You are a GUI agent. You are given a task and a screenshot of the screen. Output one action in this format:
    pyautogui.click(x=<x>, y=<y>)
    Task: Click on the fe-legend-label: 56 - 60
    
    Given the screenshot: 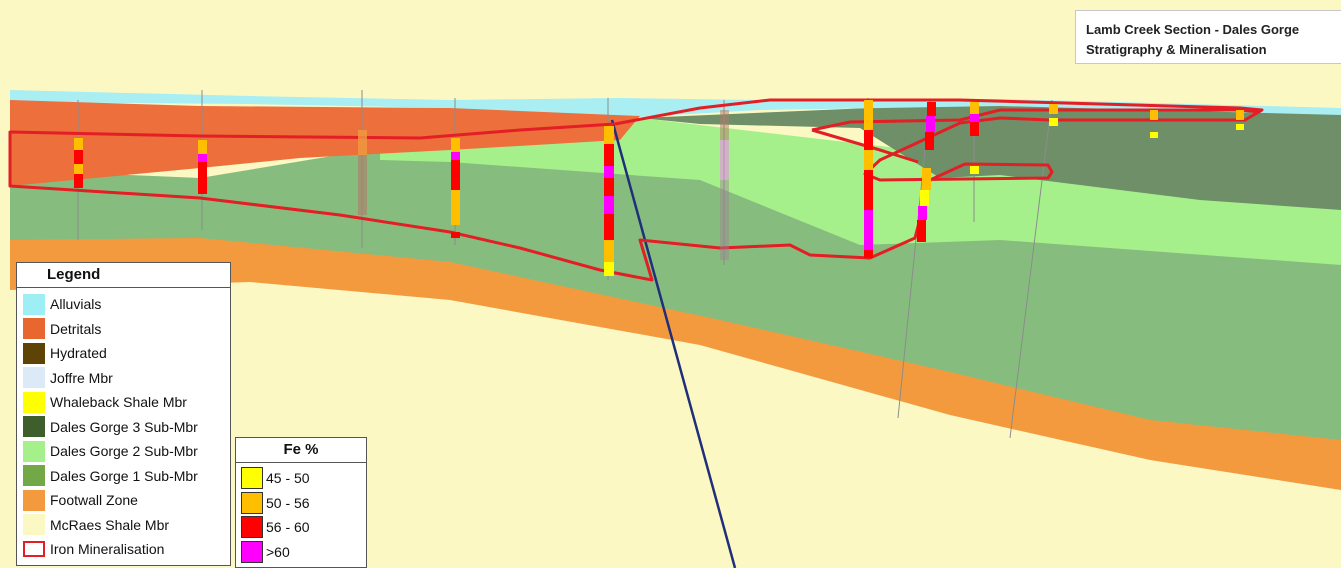 What is the action you would take?
    pyautogui.click(x=288, y=527)
    